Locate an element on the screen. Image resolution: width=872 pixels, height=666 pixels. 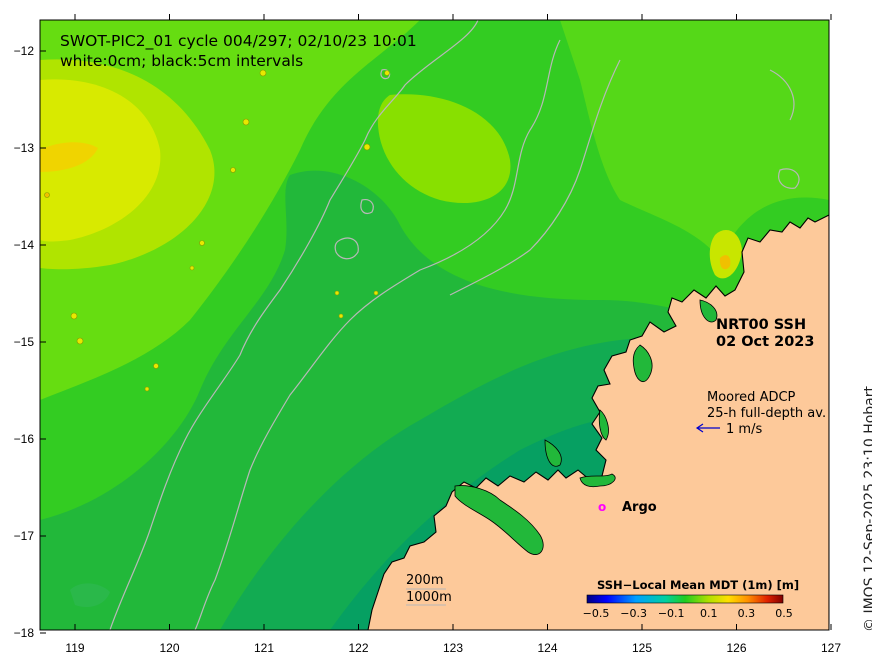
contour-note: white:0cm; black:5cm intervals is located at coordinates (181, 61).